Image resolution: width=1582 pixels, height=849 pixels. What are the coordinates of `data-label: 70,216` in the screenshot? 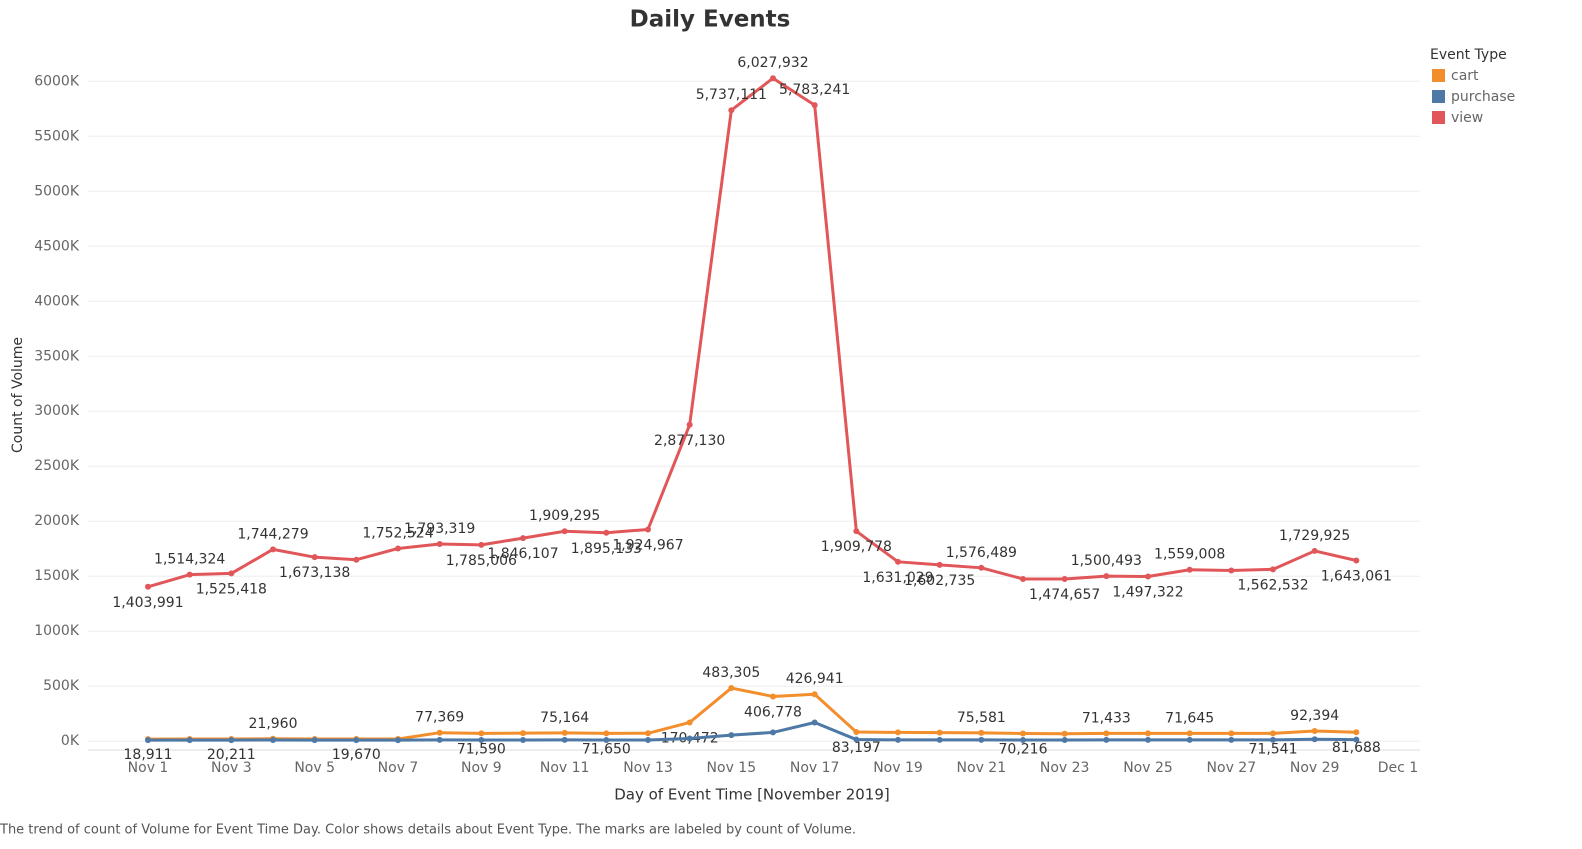 It's located at (1023, 749).